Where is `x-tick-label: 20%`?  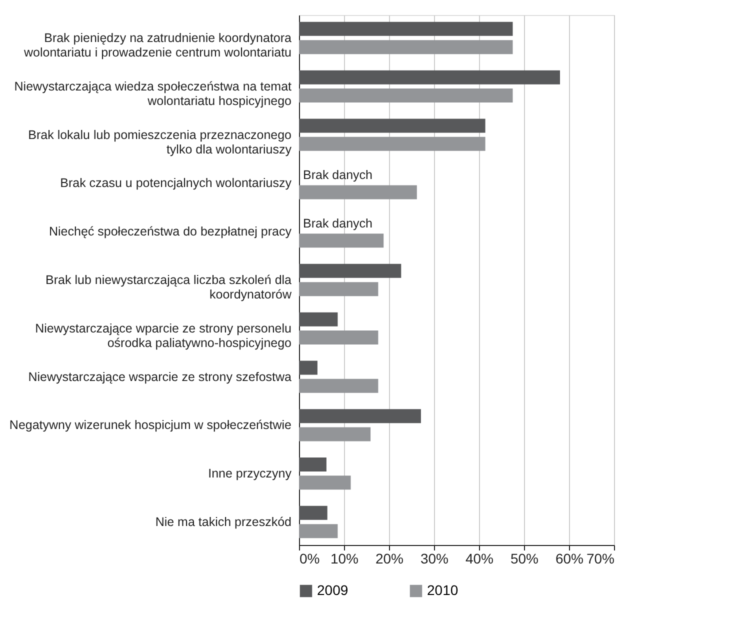 x-tick-label: 20% is located at coordinates (389, 558).